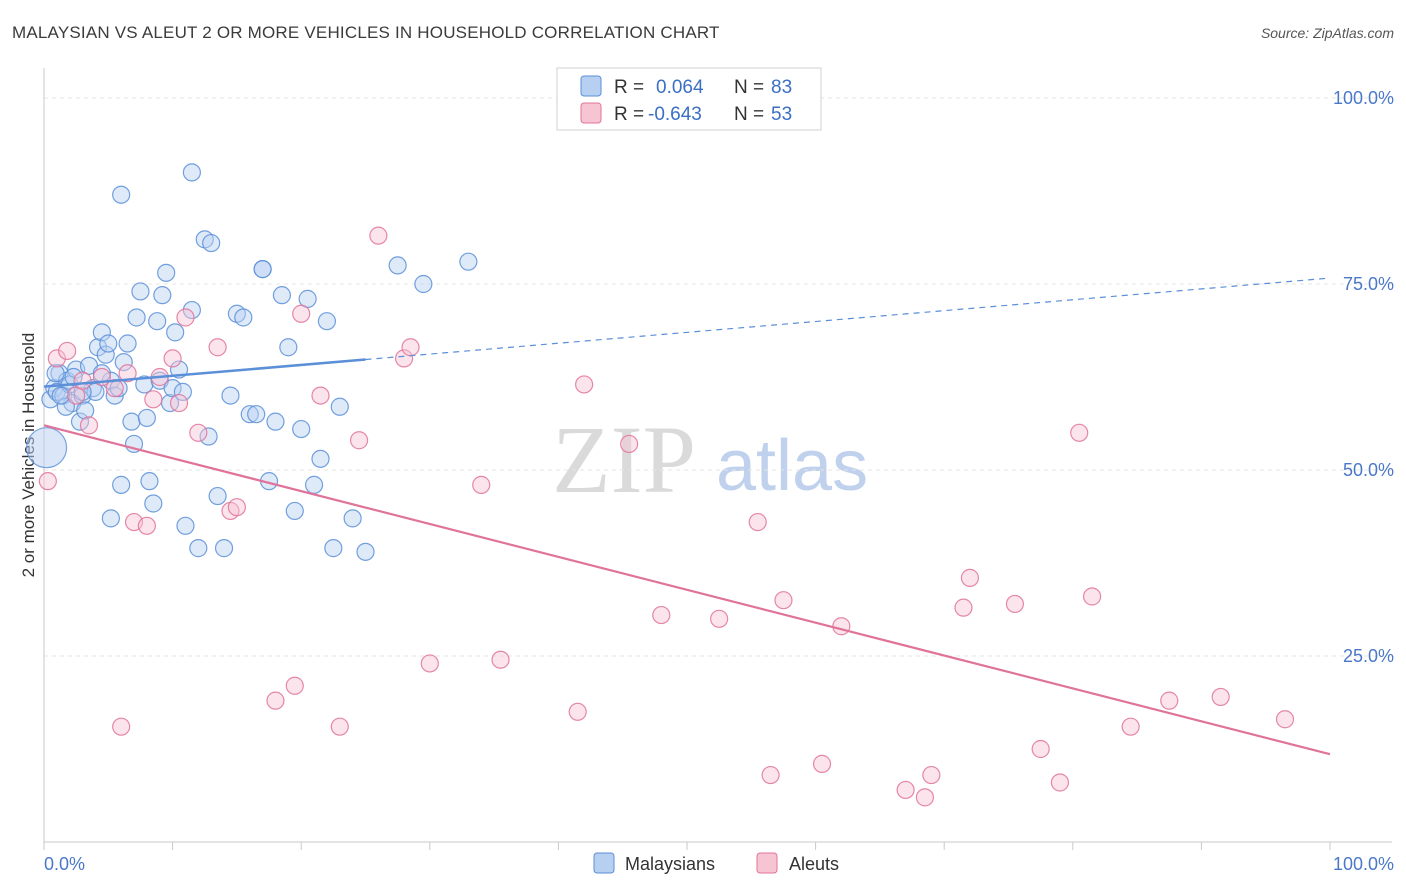 Image resolution: width=1406 pixels, height=892 pixels. What do you see at coordinates (675, 114) in the screenshot?
I see `legend-r-value-aleuts: -0.643` at bounding box center [675, 114].